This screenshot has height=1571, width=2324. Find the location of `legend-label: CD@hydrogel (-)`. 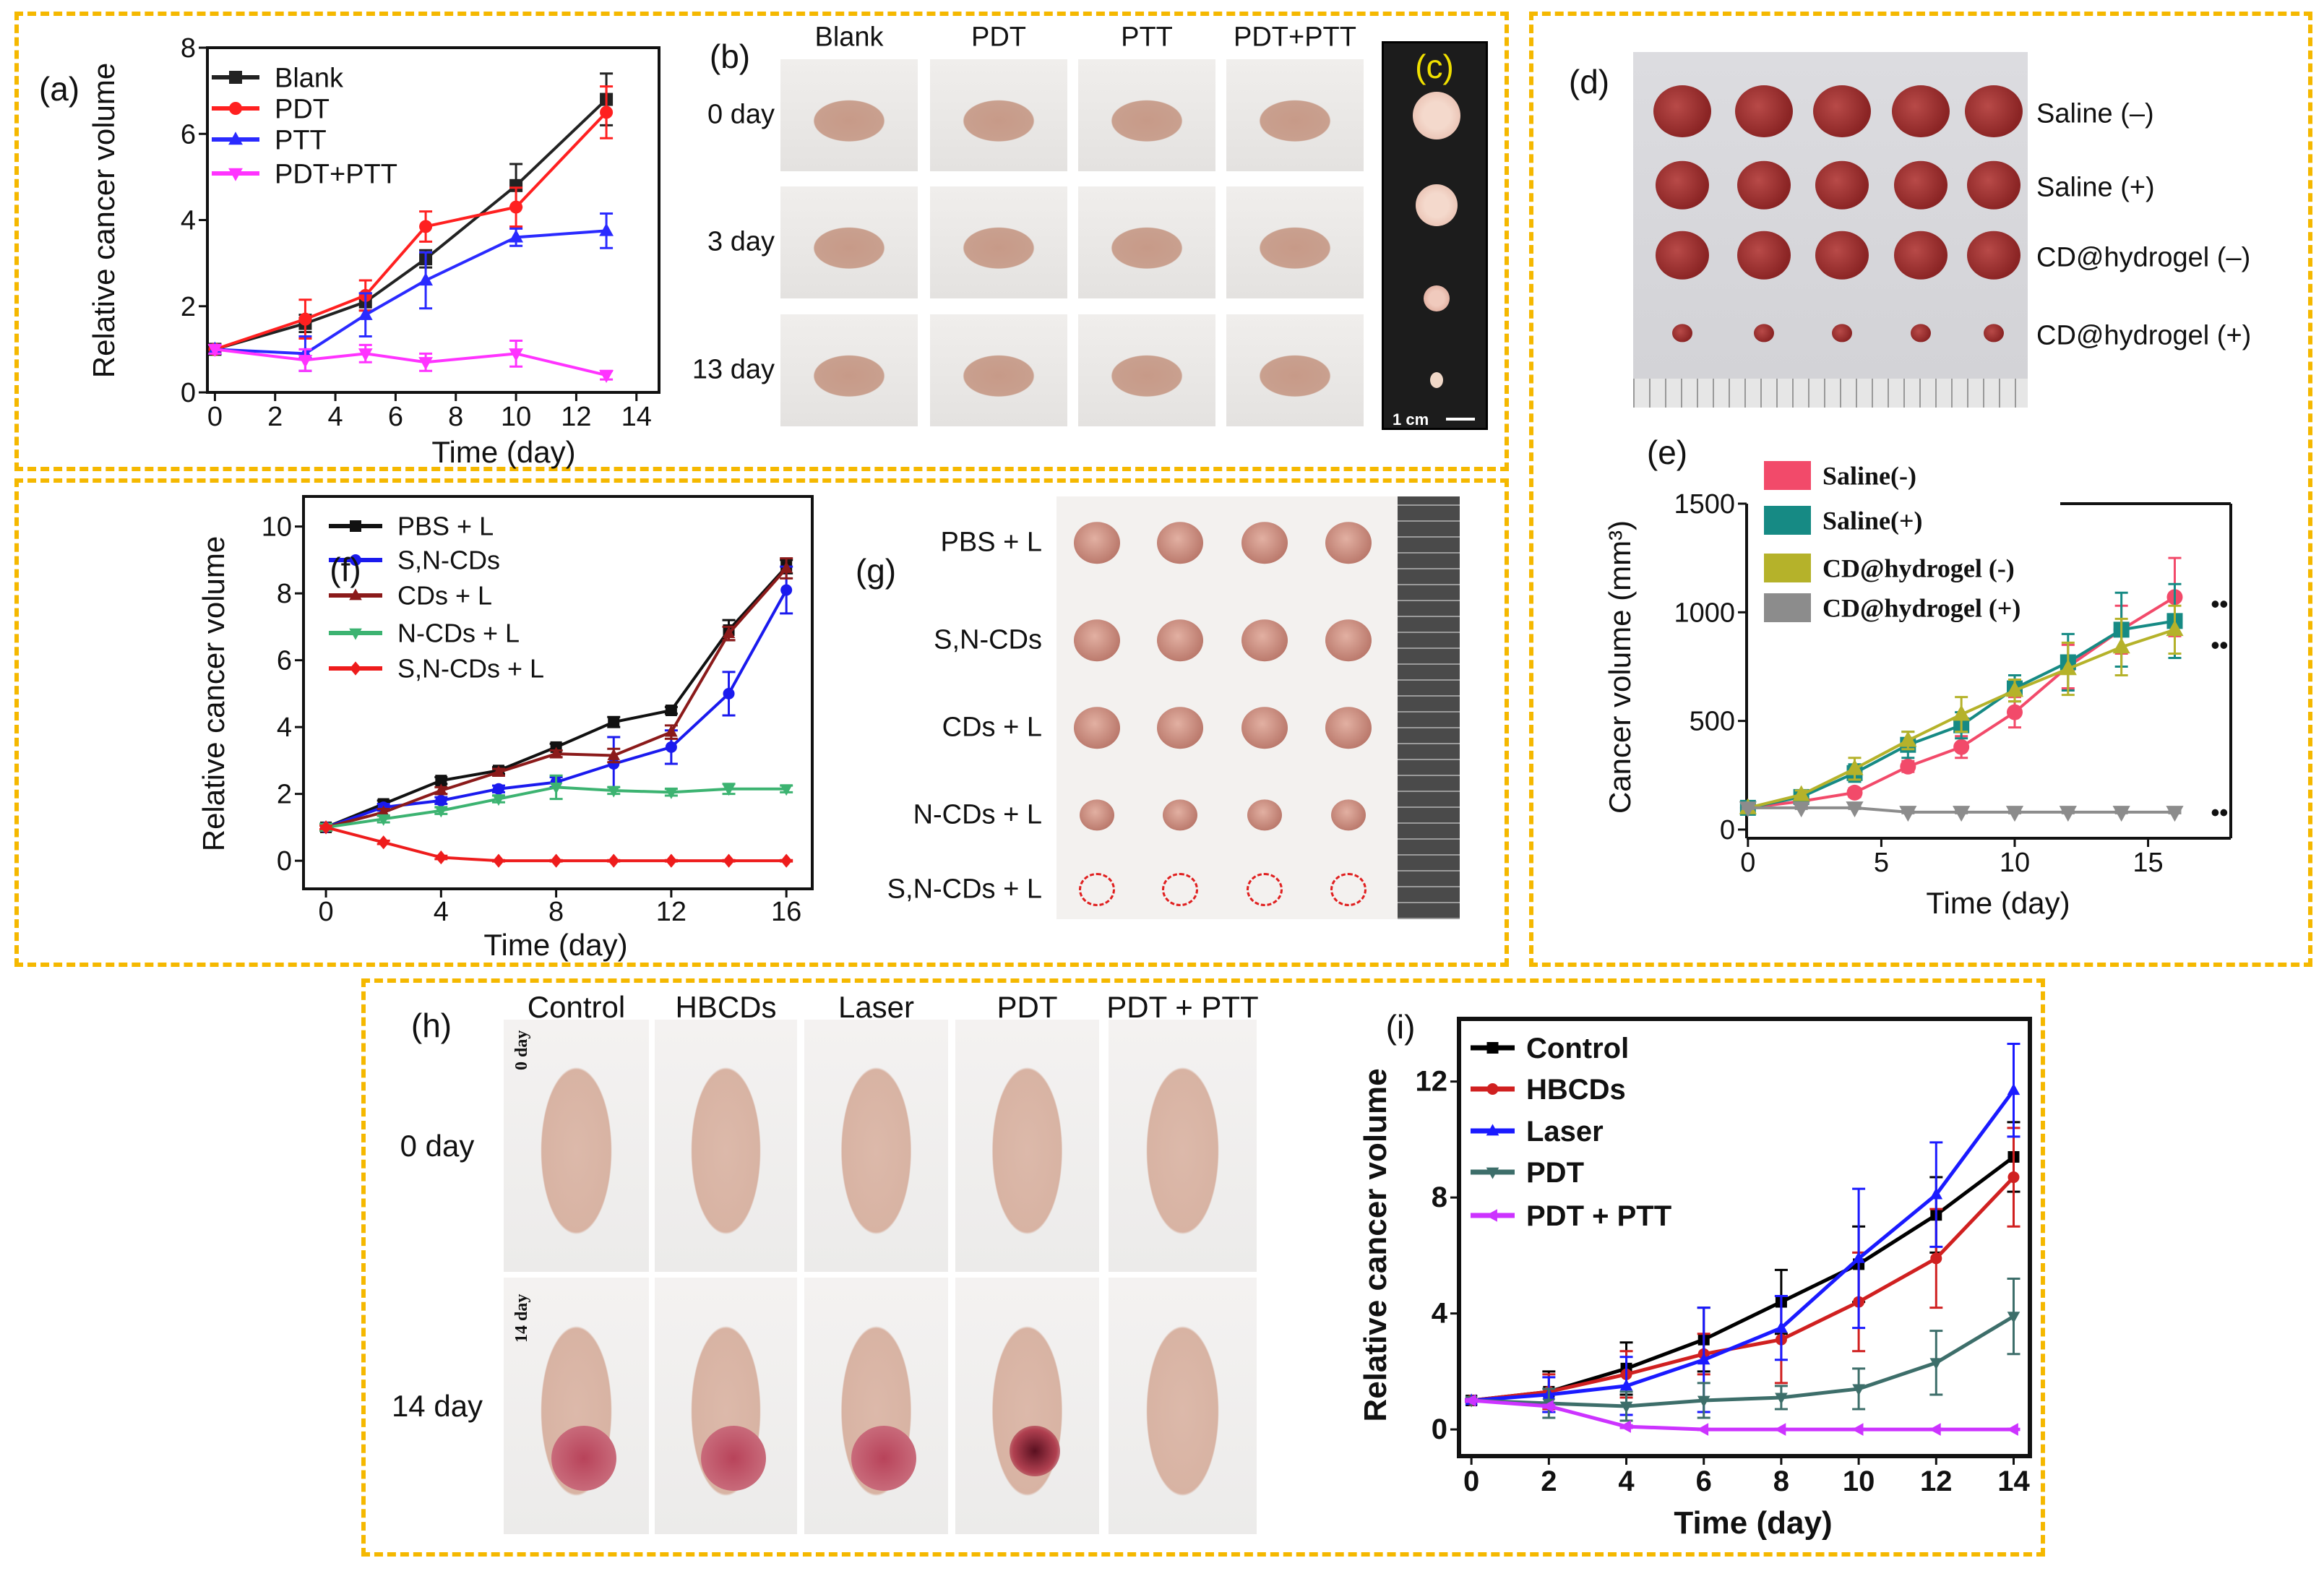

legend-label: CD@hydrogel (-) is located at coordinates (1918, 568).